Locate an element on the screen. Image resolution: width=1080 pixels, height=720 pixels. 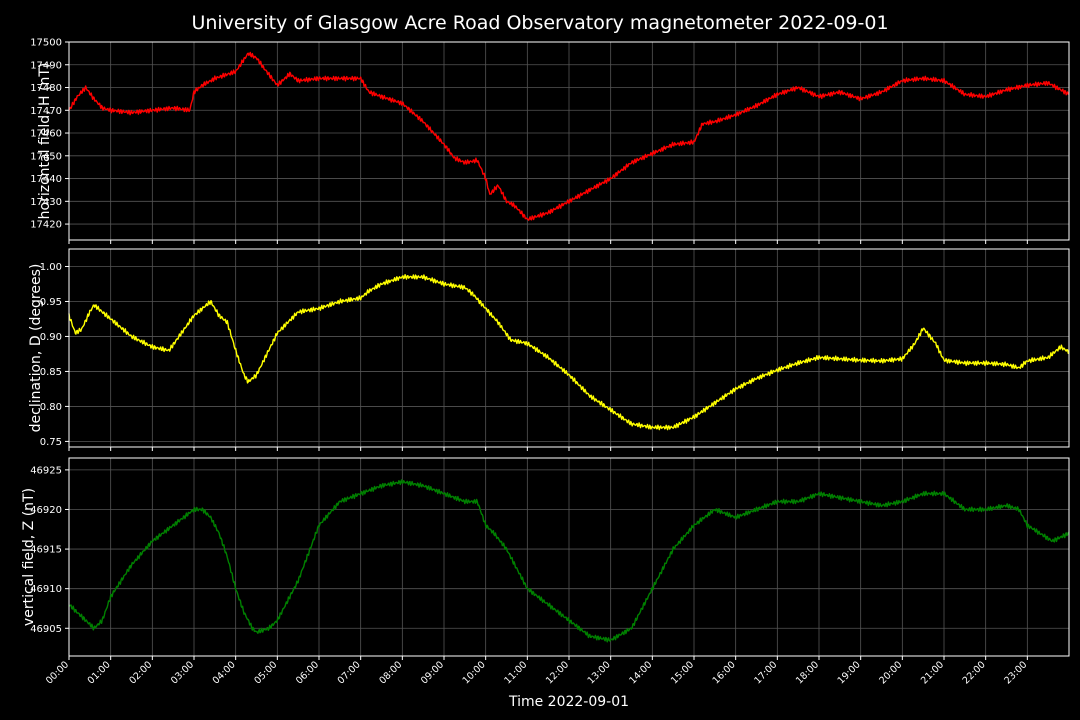
y-tick-label: 46905 is located at coordinates (46, 629).